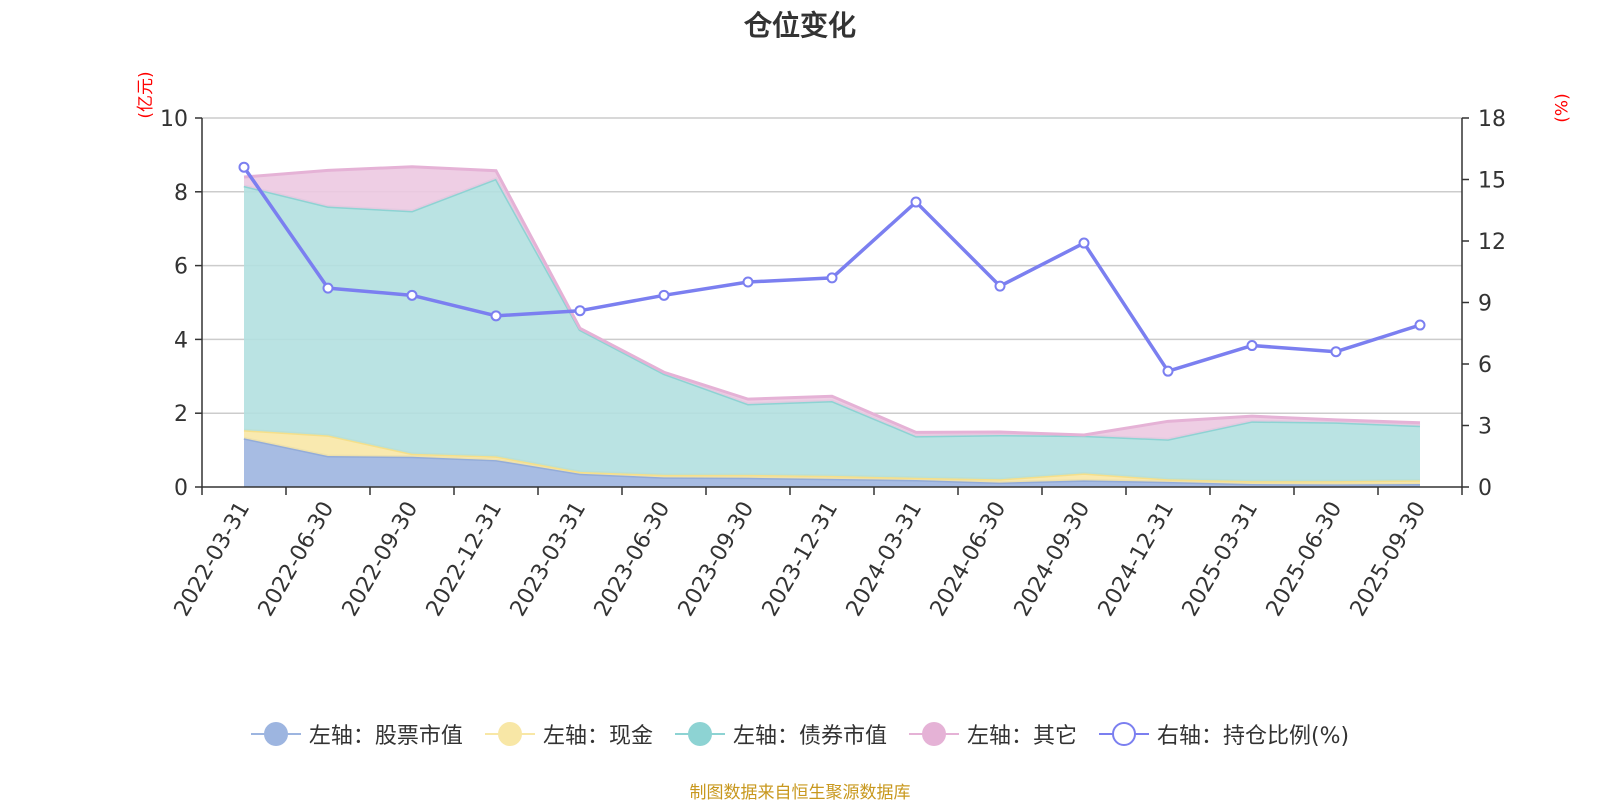 The image size is (1600, 803). Describe the element at coordinates (1485, 365) in the screenshot. I see `right-tick-label: 6` at that location.